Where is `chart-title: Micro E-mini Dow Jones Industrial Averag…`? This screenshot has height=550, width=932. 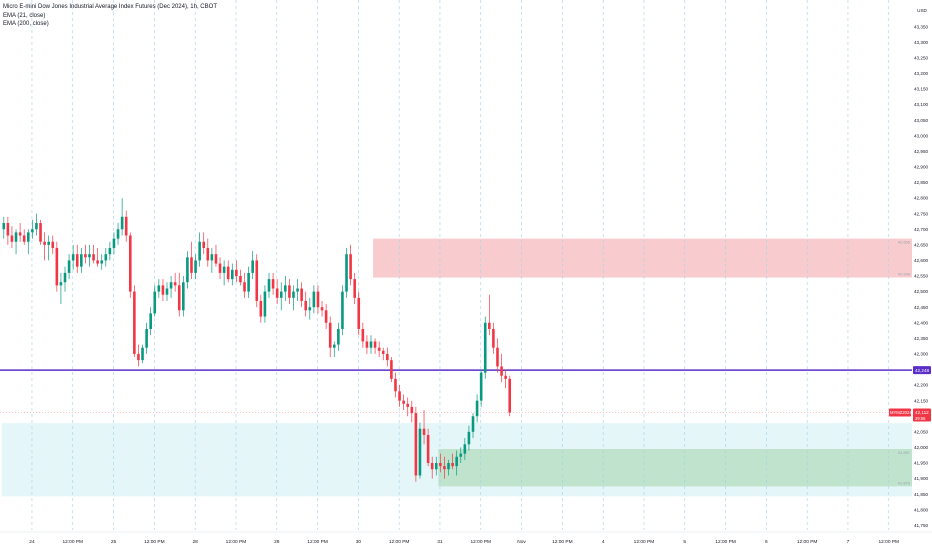 chart-title: Micro E-mini Dow Jones Industrial Averag… is located at coordinates (110, 7).